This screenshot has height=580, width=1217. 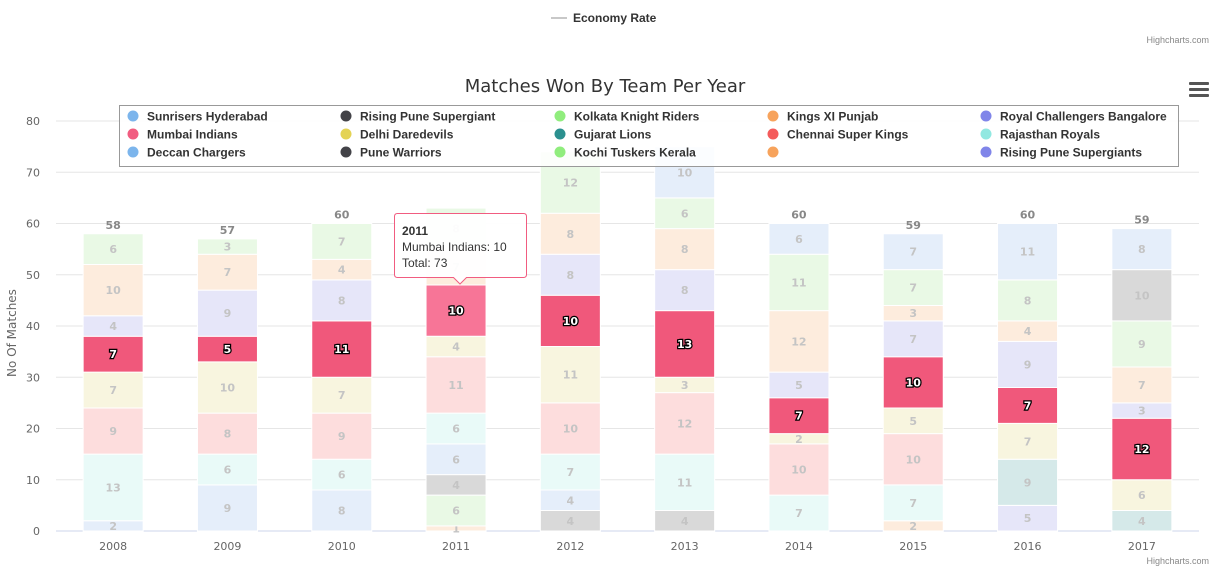 I want to click on data-label: 12, so click(x=1141, y=449).